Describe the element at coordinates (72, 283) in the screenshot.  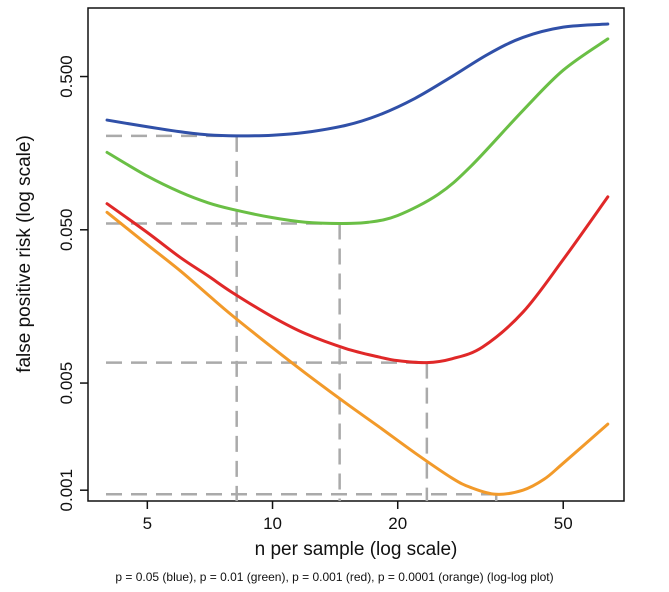
I see `y-axis: 0.001 0.005 0.050 0.500` at that location.